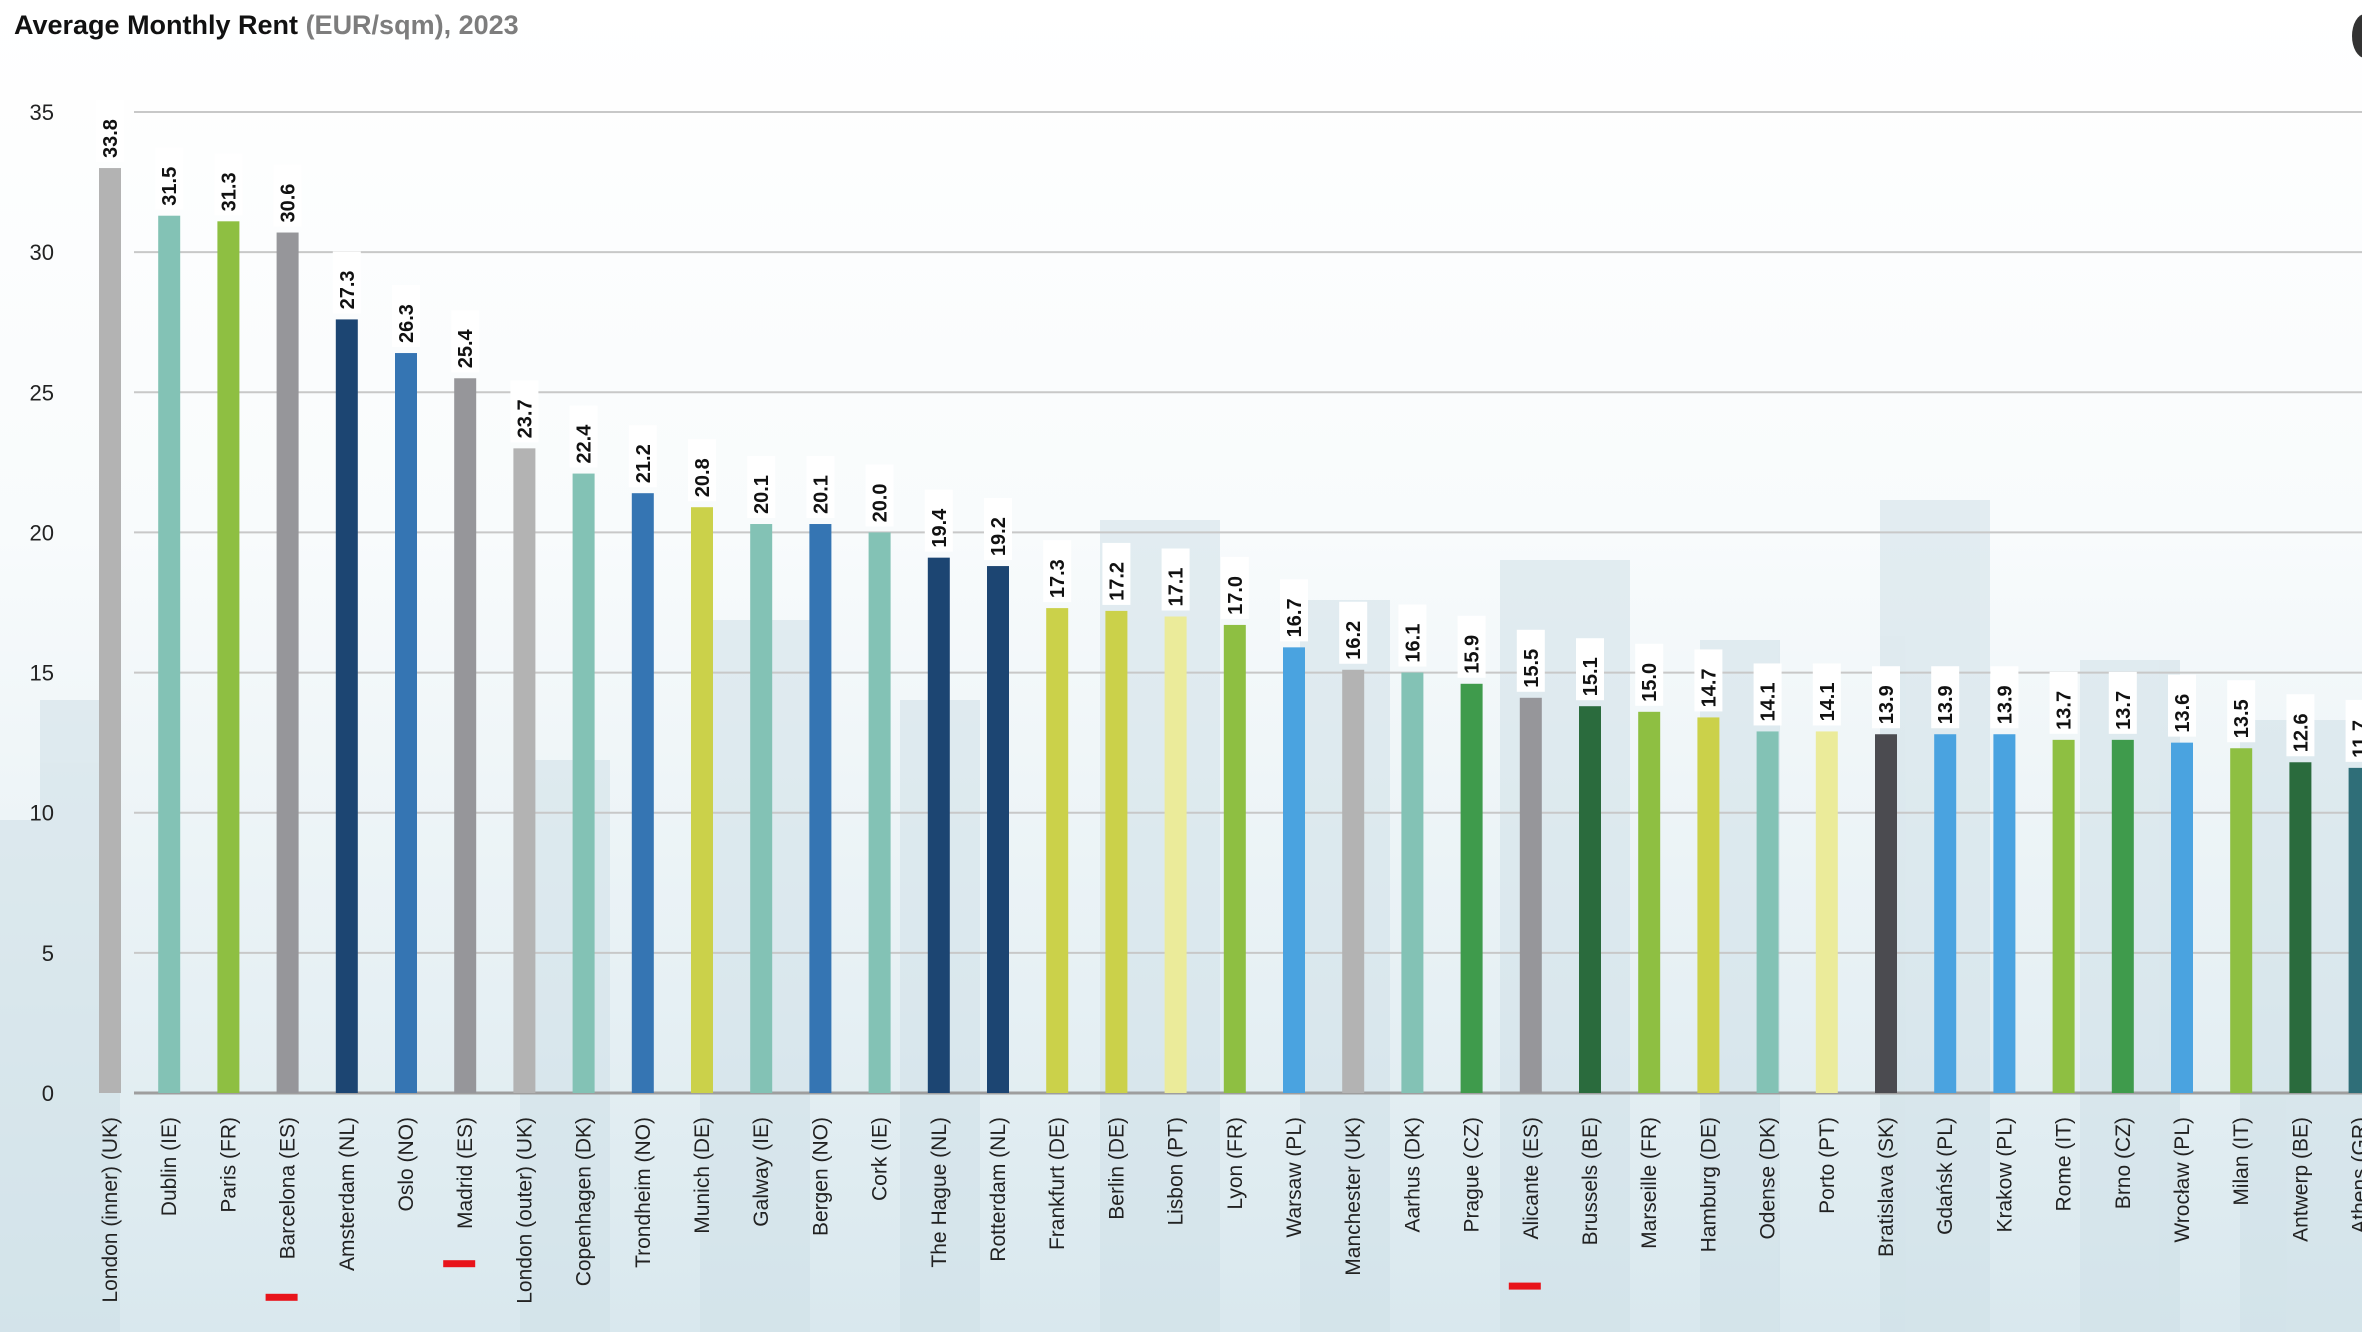 The width and height of the screenshot is (2362, 1332). Describe the element at coordinates (2242, 718) in the screenshot. I see `value-label: 13.5` at that location.